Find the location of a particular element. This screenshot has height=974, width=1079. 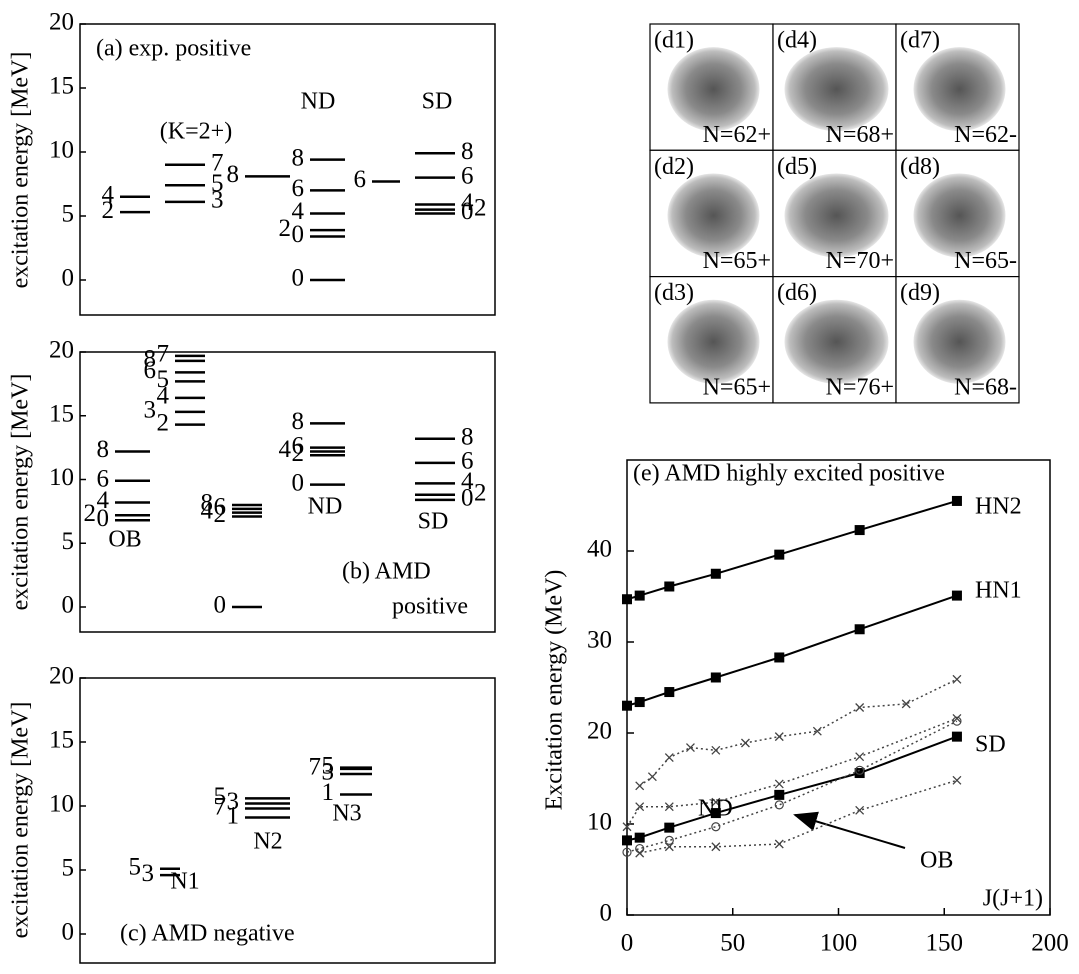

y-tick-label: 40 is located at coordinates (599, 549).